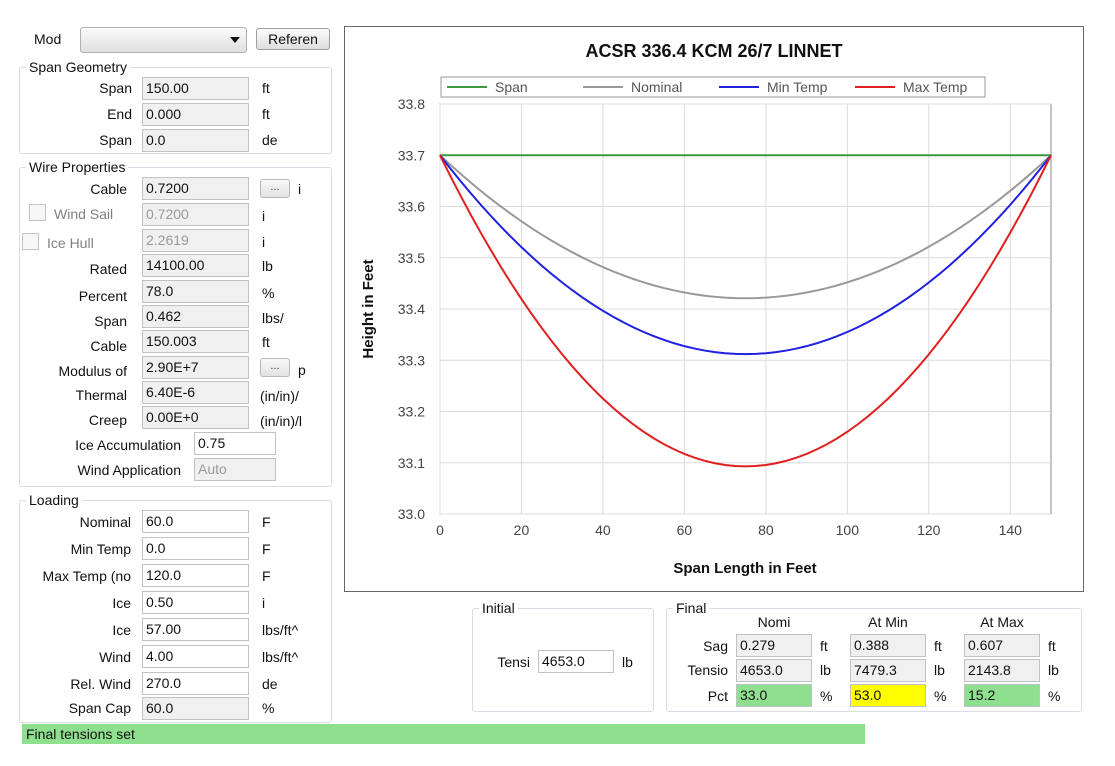 The image size is (1115, 766). What do you see at coordinates (266, 114) in the screenshot?
I see `end-elevation-unit: ft` at bounding box center [266, 114].